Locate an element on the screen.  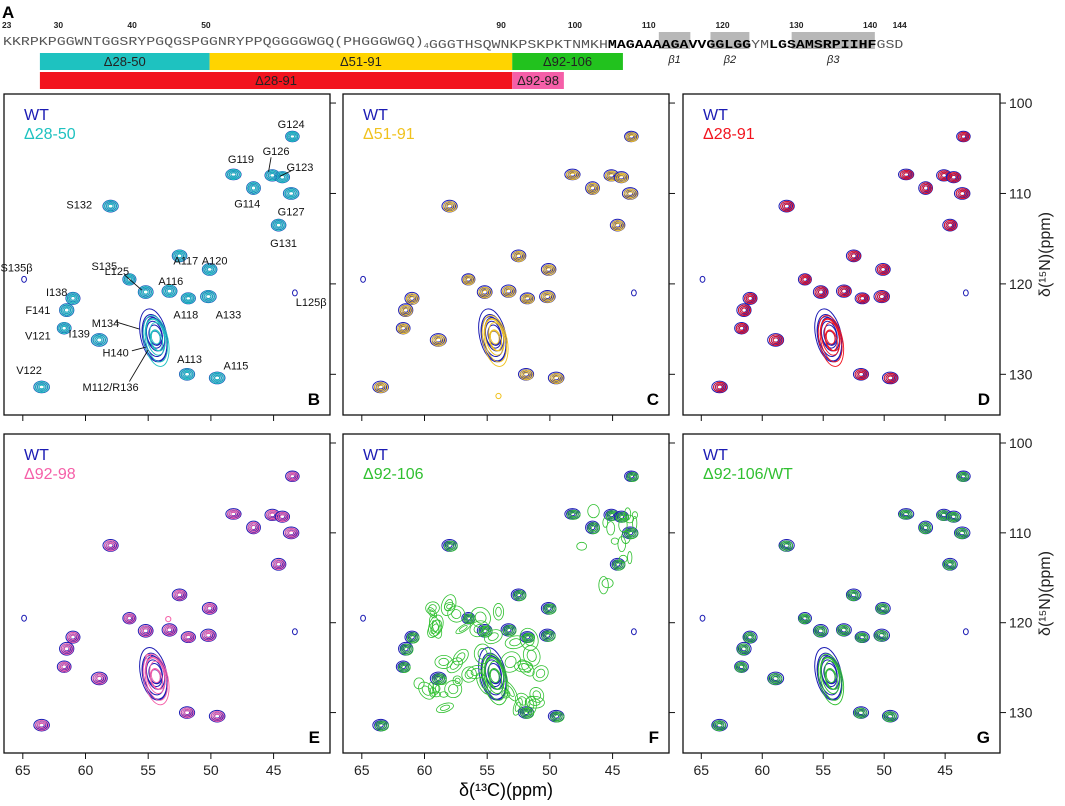
peak-label-leader is located at coordinates (138, 365).